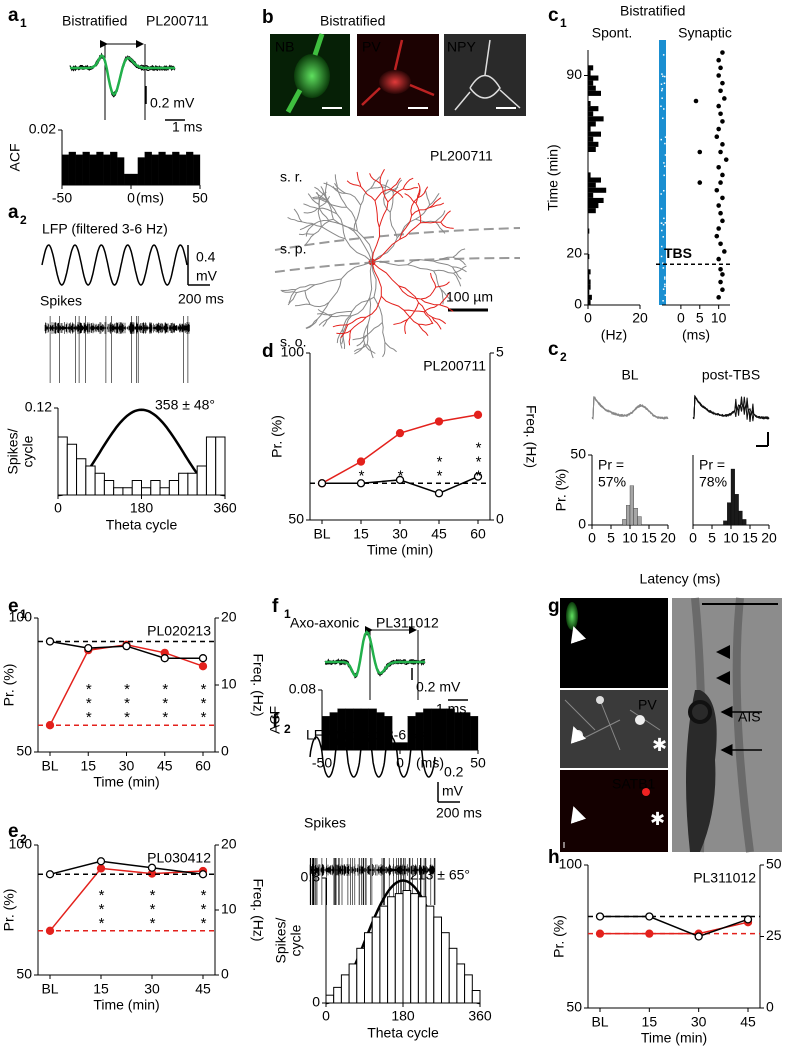  What do you see at coordinates (117, 349) in the screenshot?
I see `spike-train` at bounding box center [117, 349].